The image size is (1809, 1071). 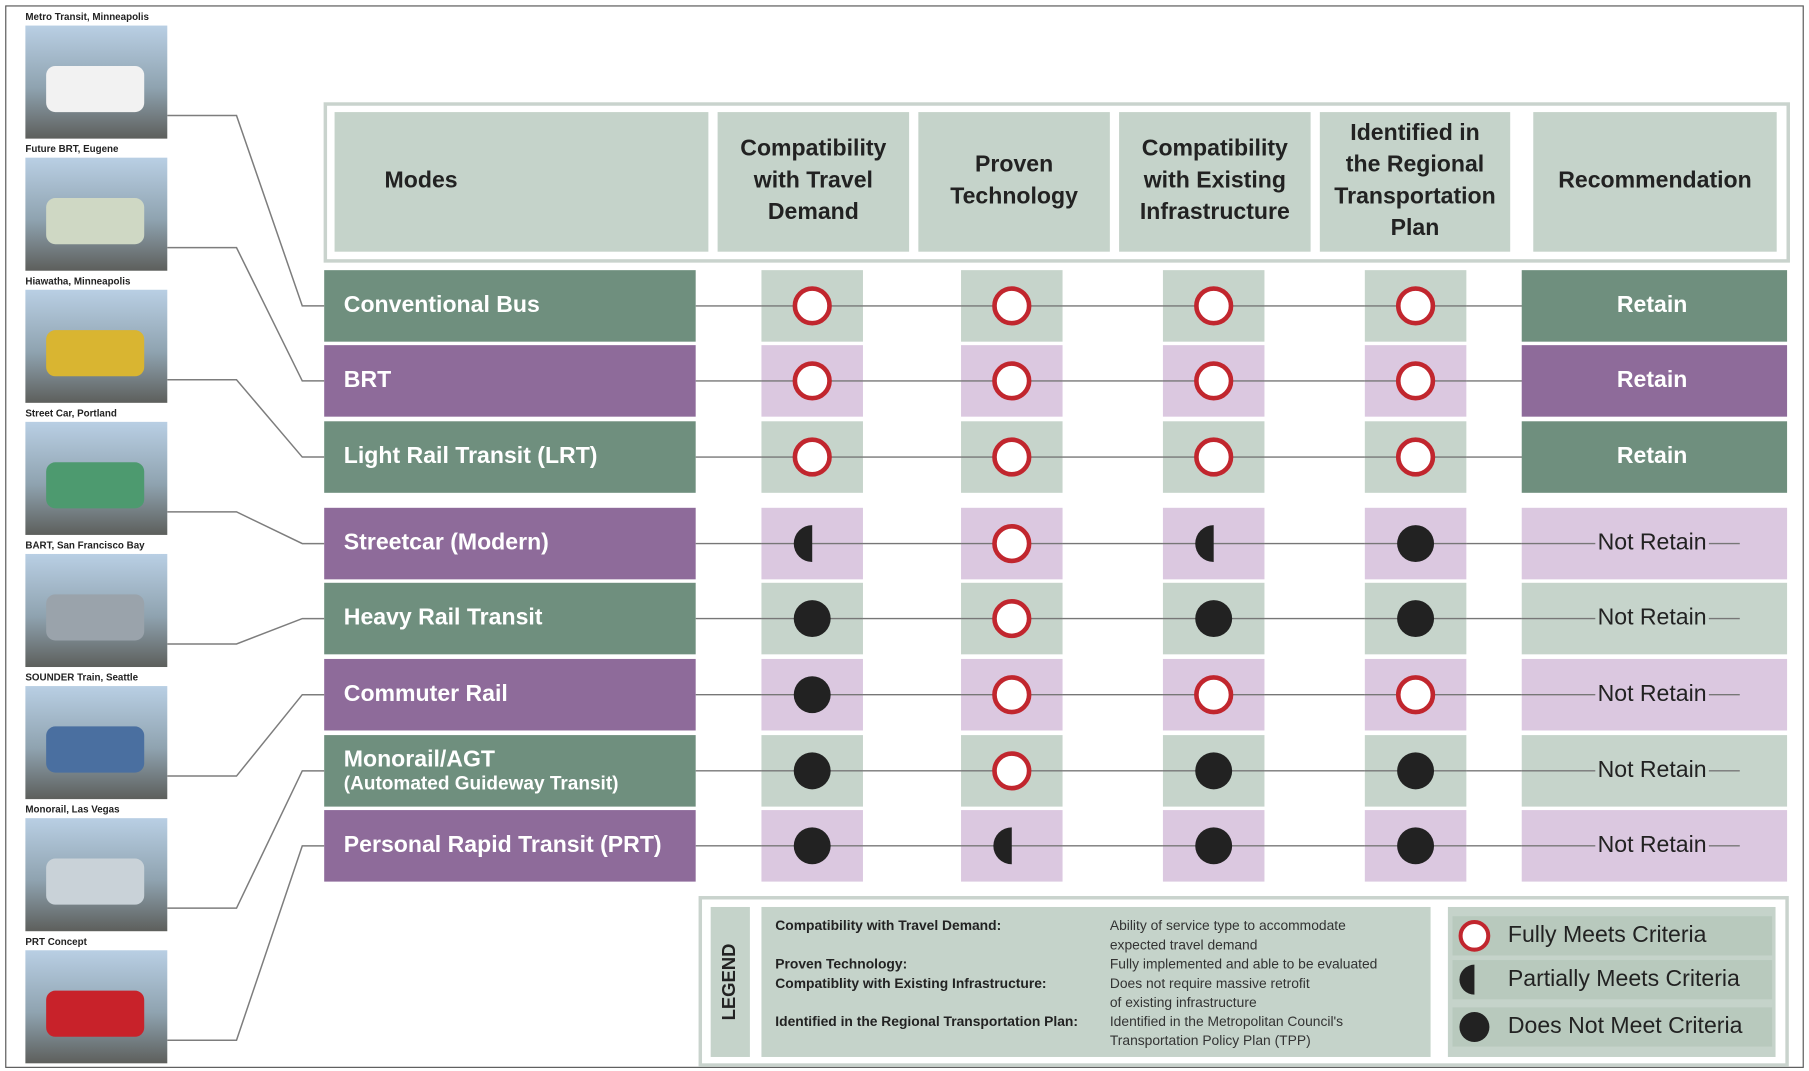 I want to click on photo-caption: Metro Transit, Minneapolis, so click(x=87, y=17).